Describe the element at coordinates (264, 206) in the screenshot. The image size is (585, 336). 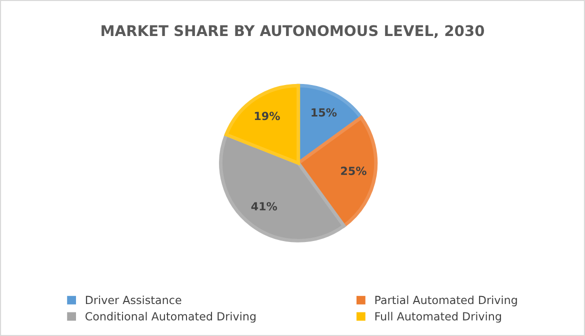
I see `data-label: 41%` at that location.